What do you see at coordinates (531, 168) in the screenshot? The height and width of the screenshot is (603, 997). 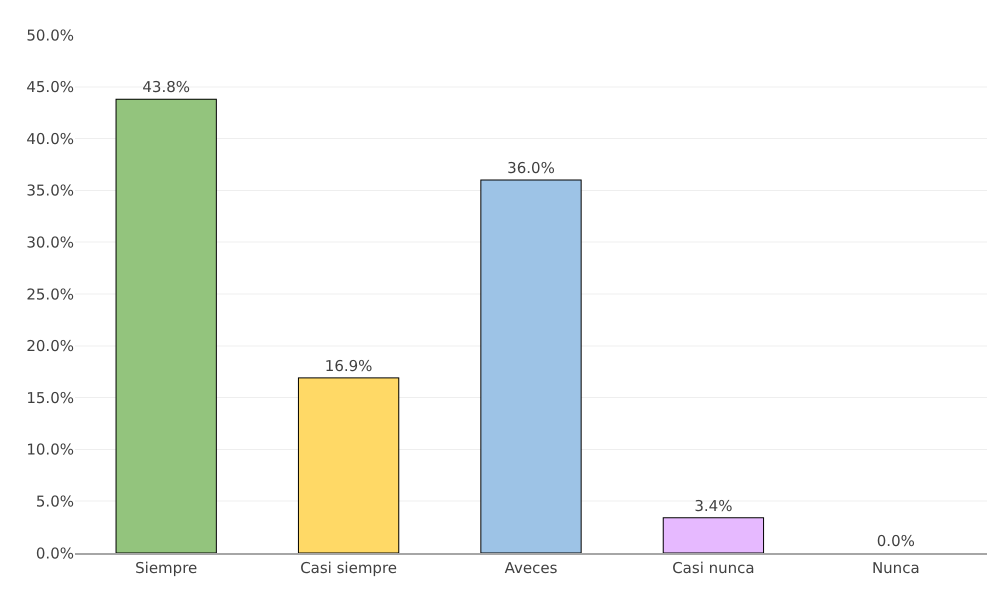 I see `data-label: 36.0%` at bounding box center [531, 168].